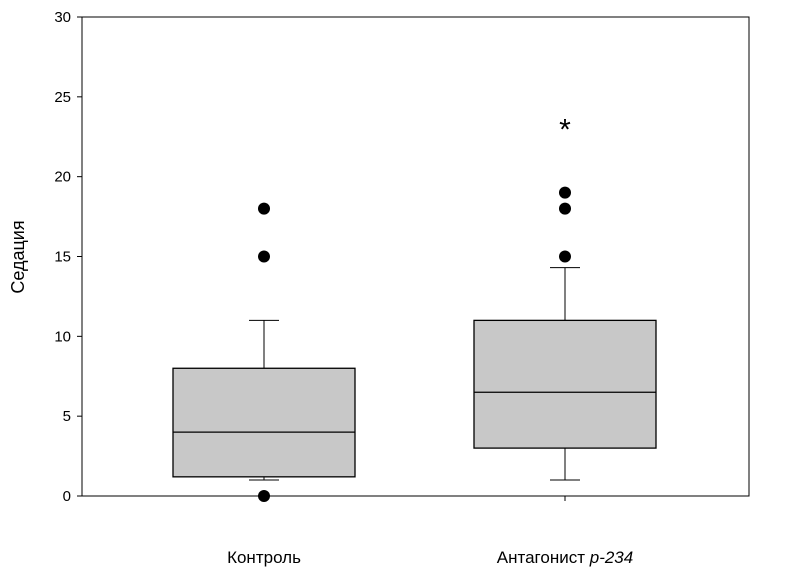 This screenshot has height=573, width=808. I want to click on y-tick-label: 15, so click(62, 257).